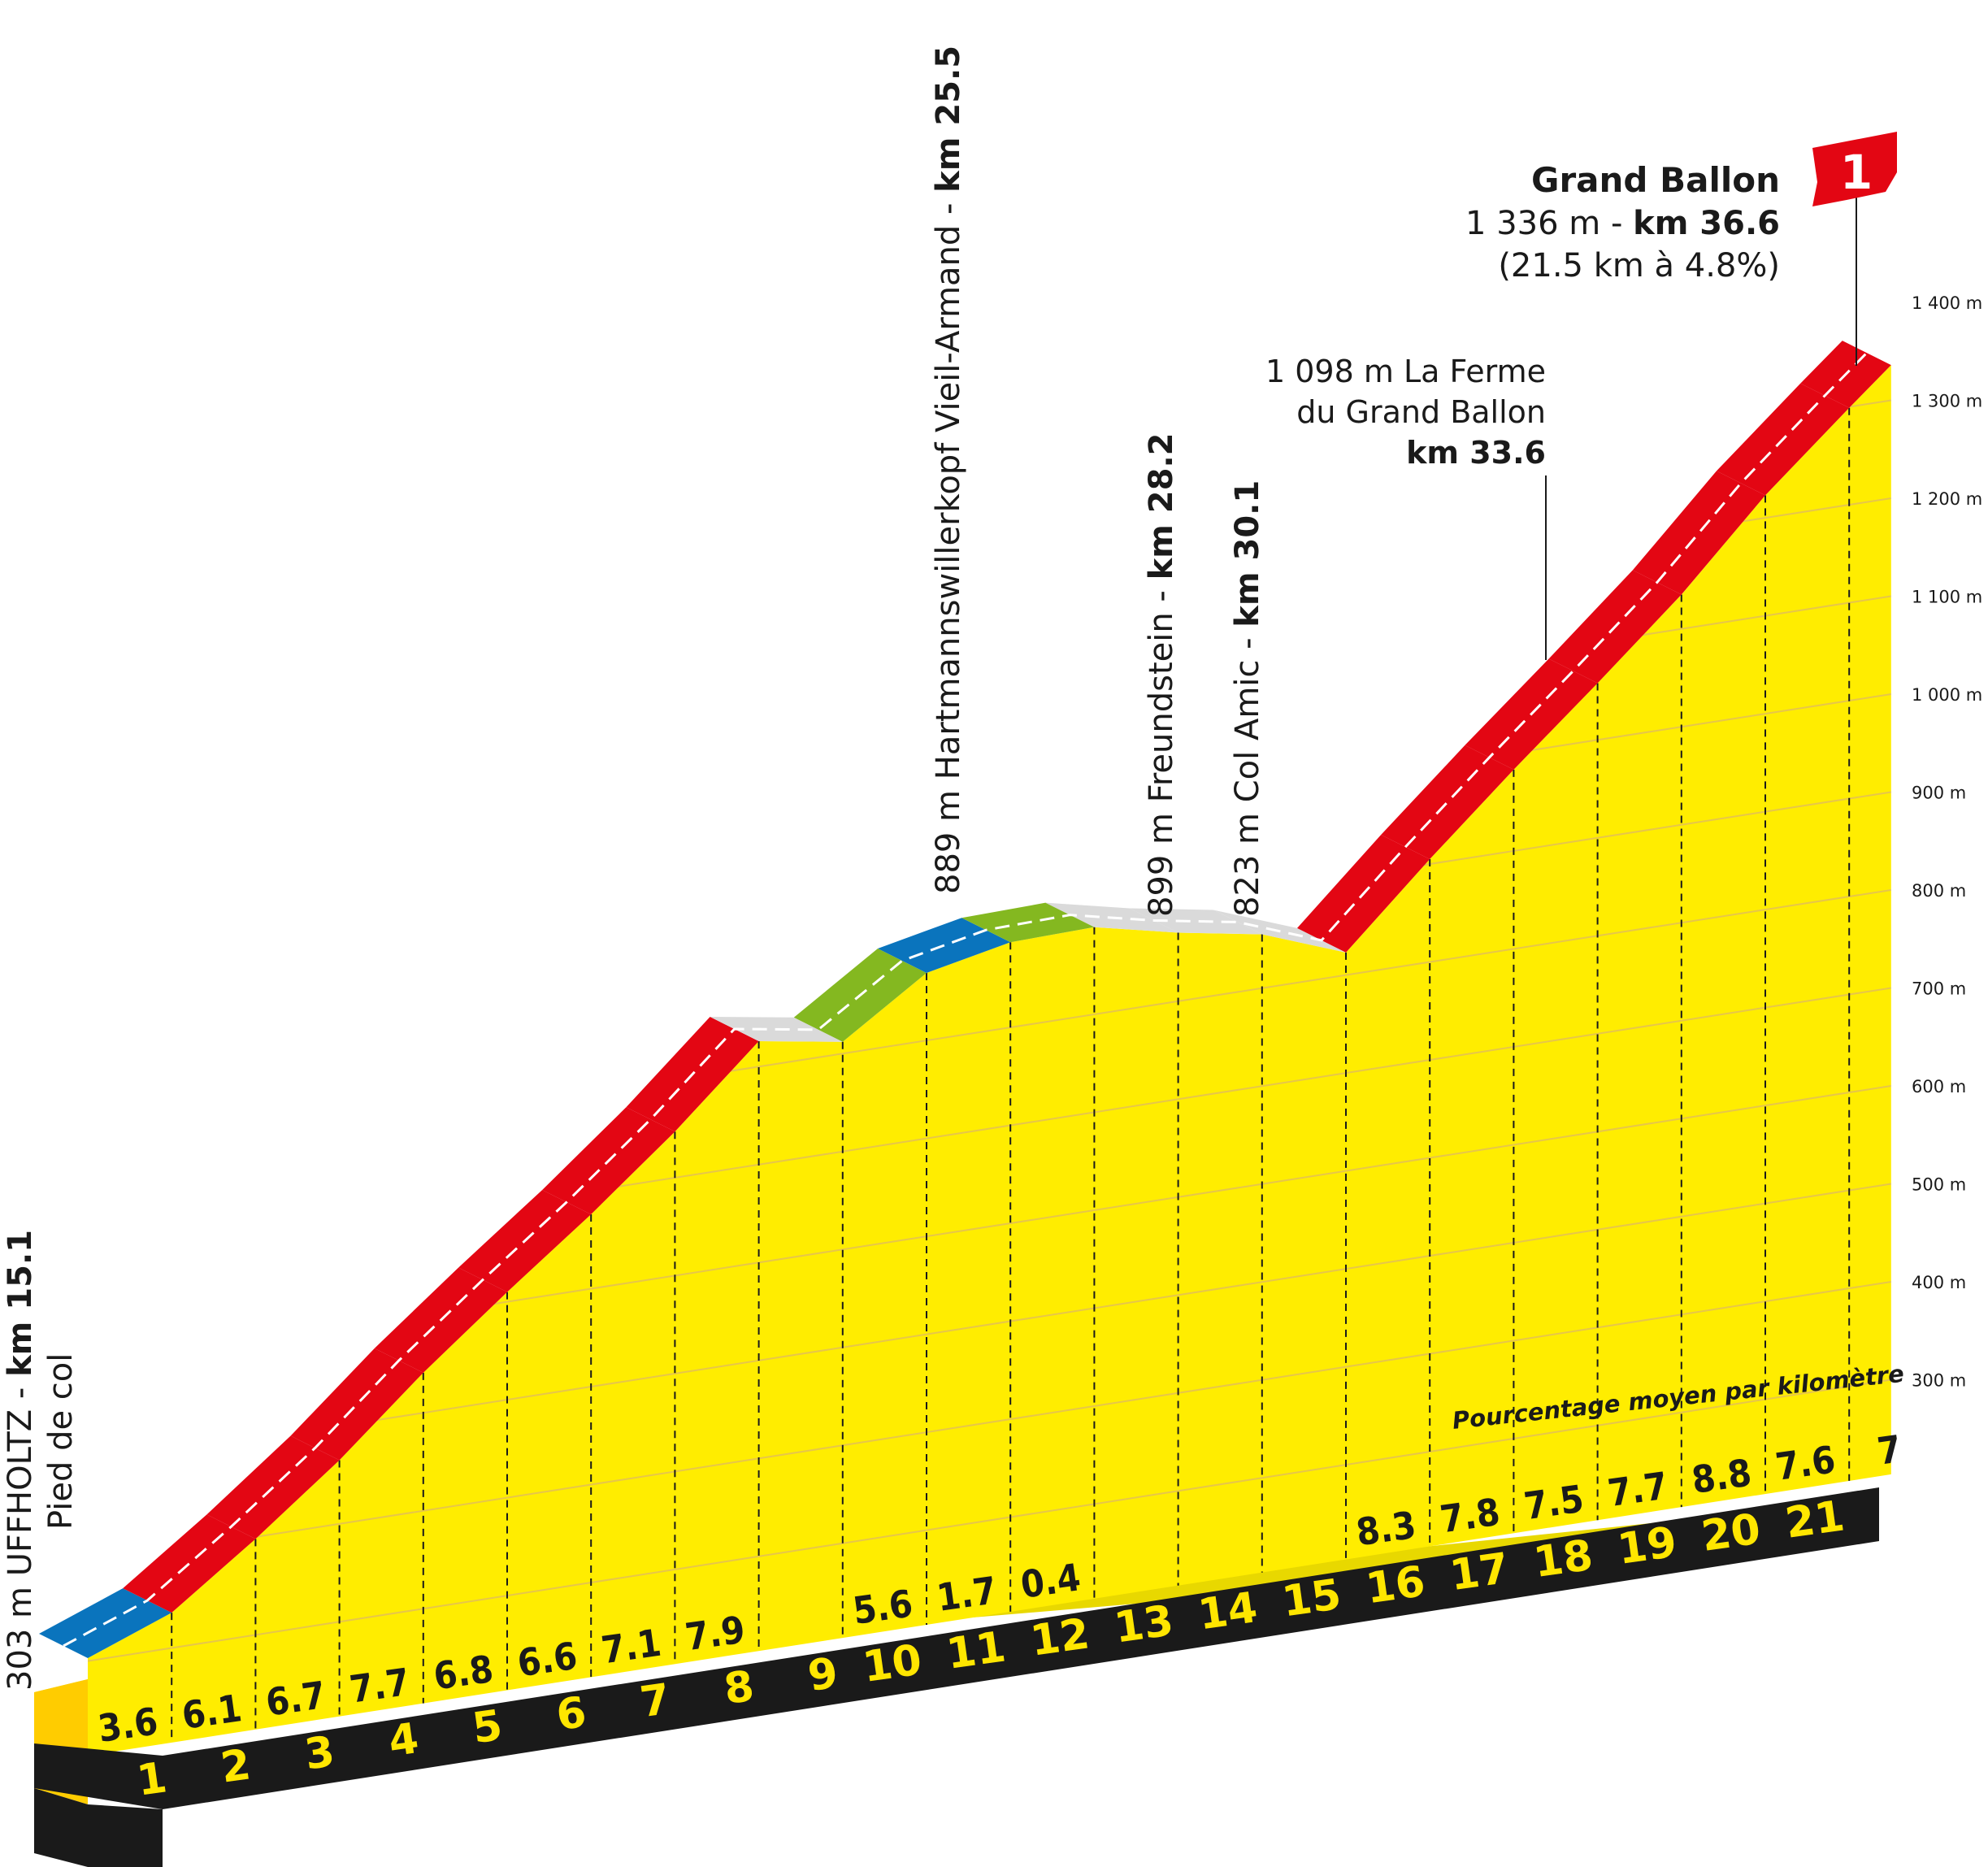 This screenshot has height=1867, width=1988. Describe the element at coordinates (295, 1699) in the screenshot. I see `percentage-label: 6.7` at that location.